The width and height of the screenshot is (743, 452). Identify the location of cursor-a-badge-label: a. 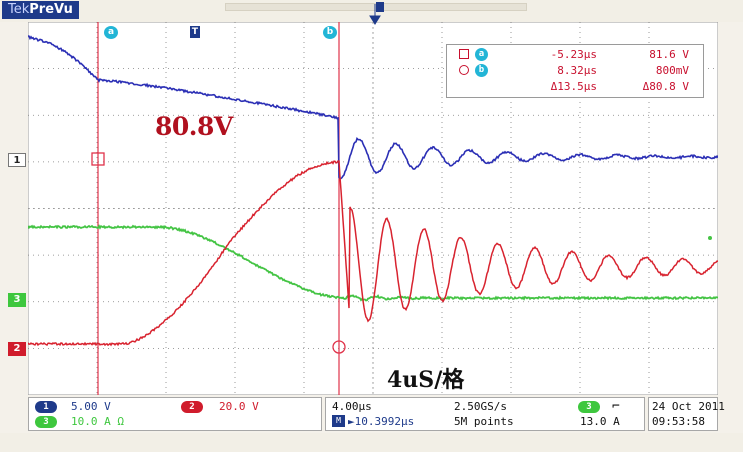
(481, 54).